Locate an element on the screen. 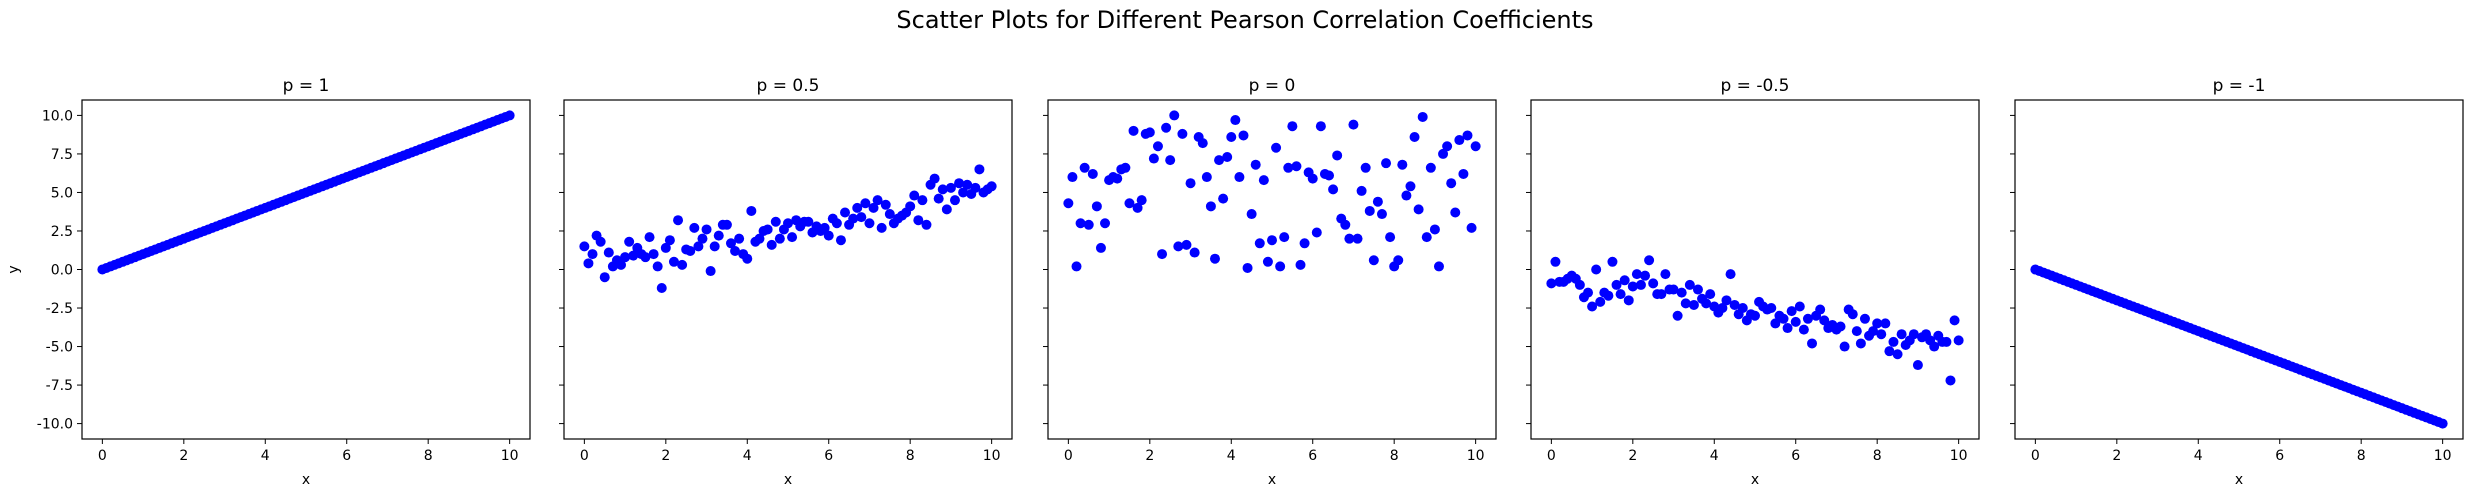 This screenshot has height=495, width=2490. y-tick-label: 0.0 is located at coordinates (62, 271).